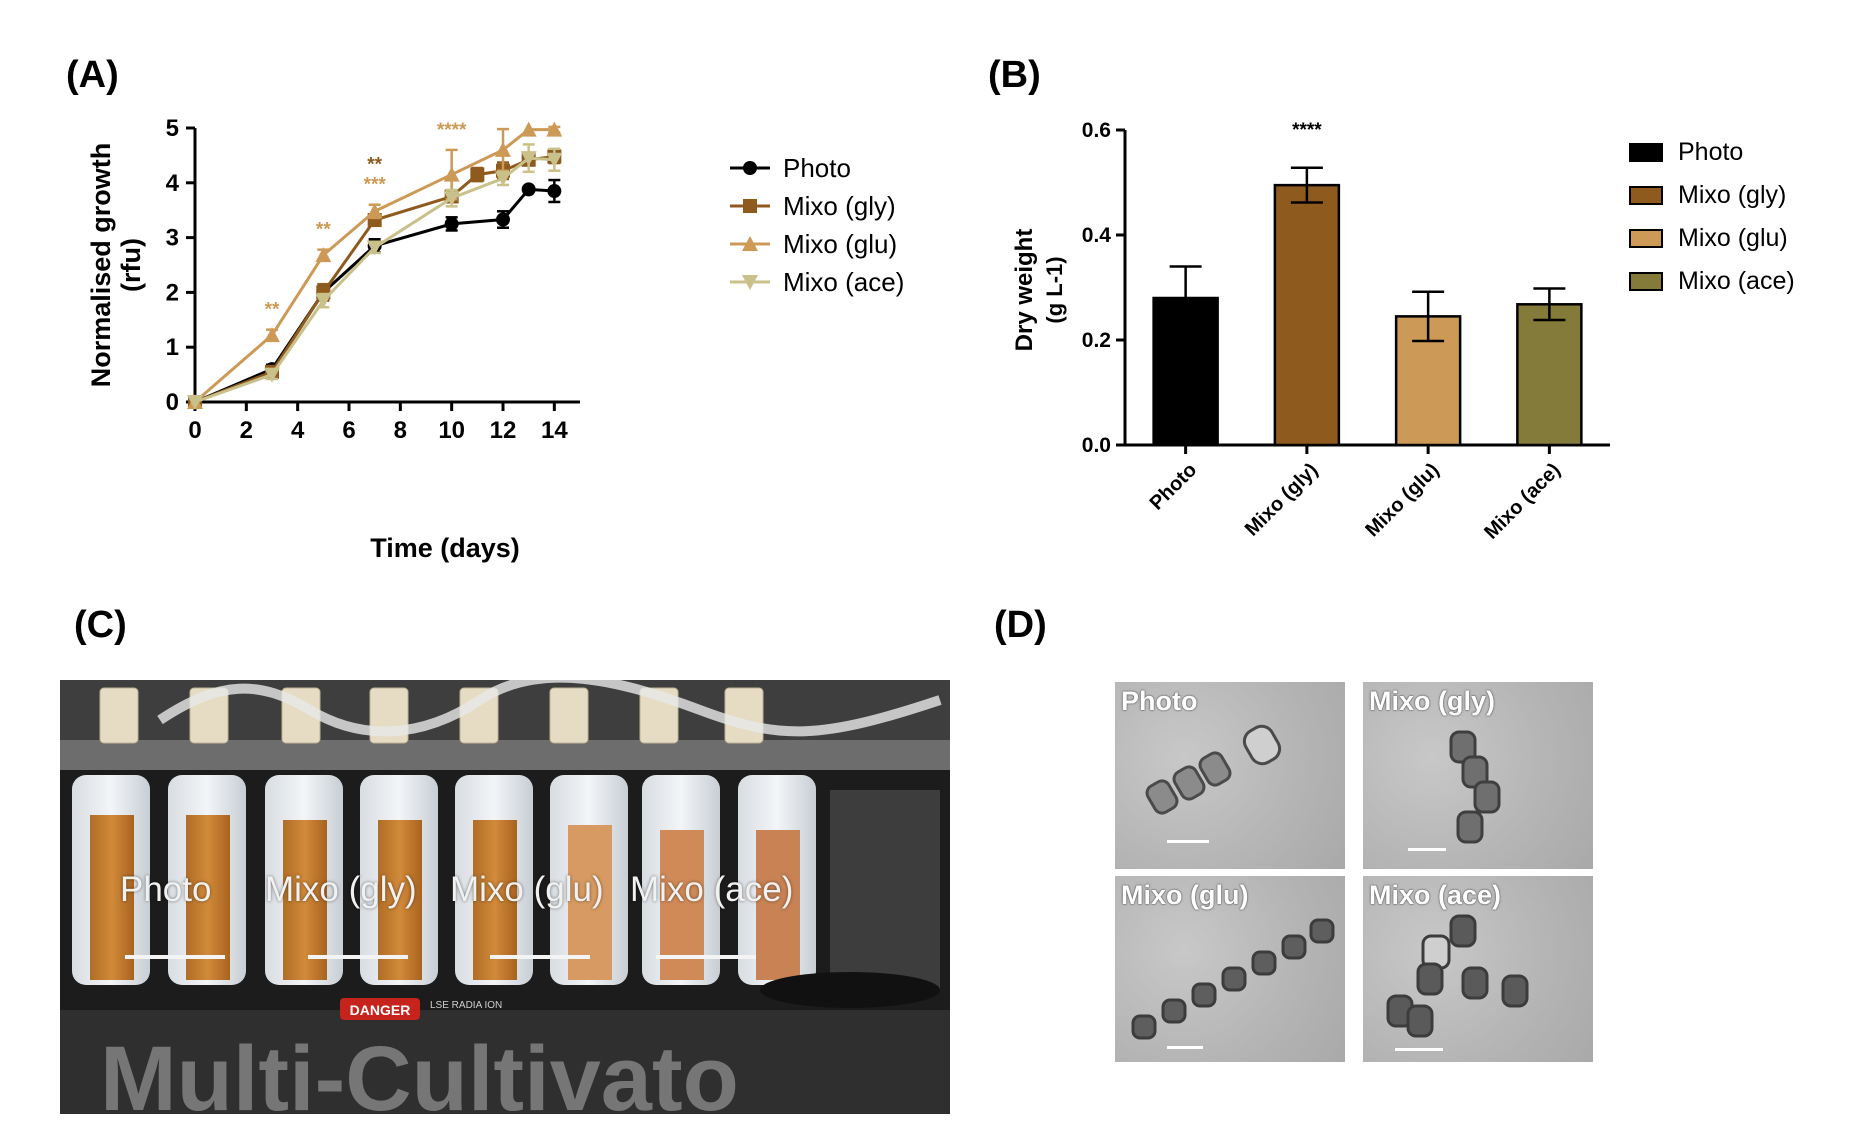 The width and height of the screenshot is (1868, 1144). What do you see at coordinates (1432, 701) in the screenshot?
I see `micrograph-label-gly: Mixo (gly)` at bounding box center [1432, 701].